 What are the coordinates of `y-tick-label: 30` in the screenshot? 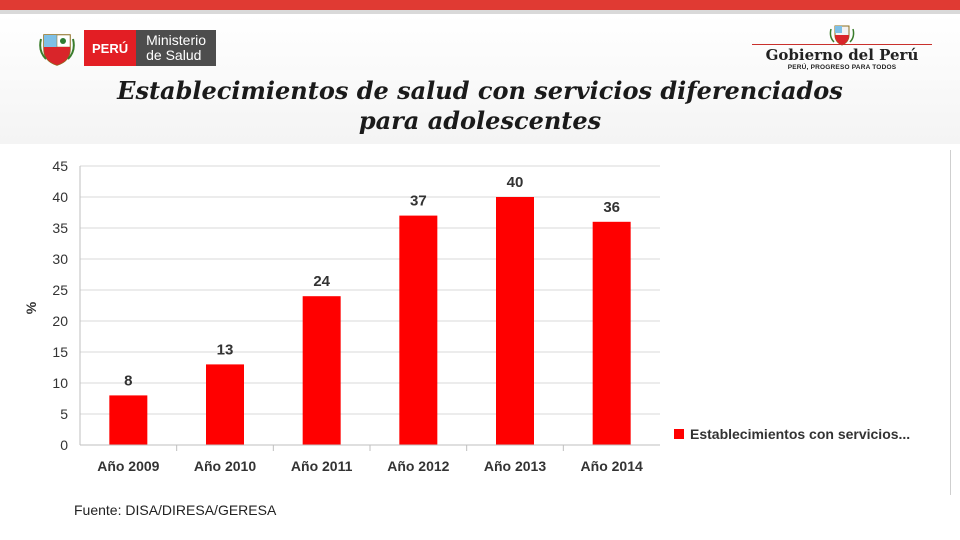 It's located at (60, 259).